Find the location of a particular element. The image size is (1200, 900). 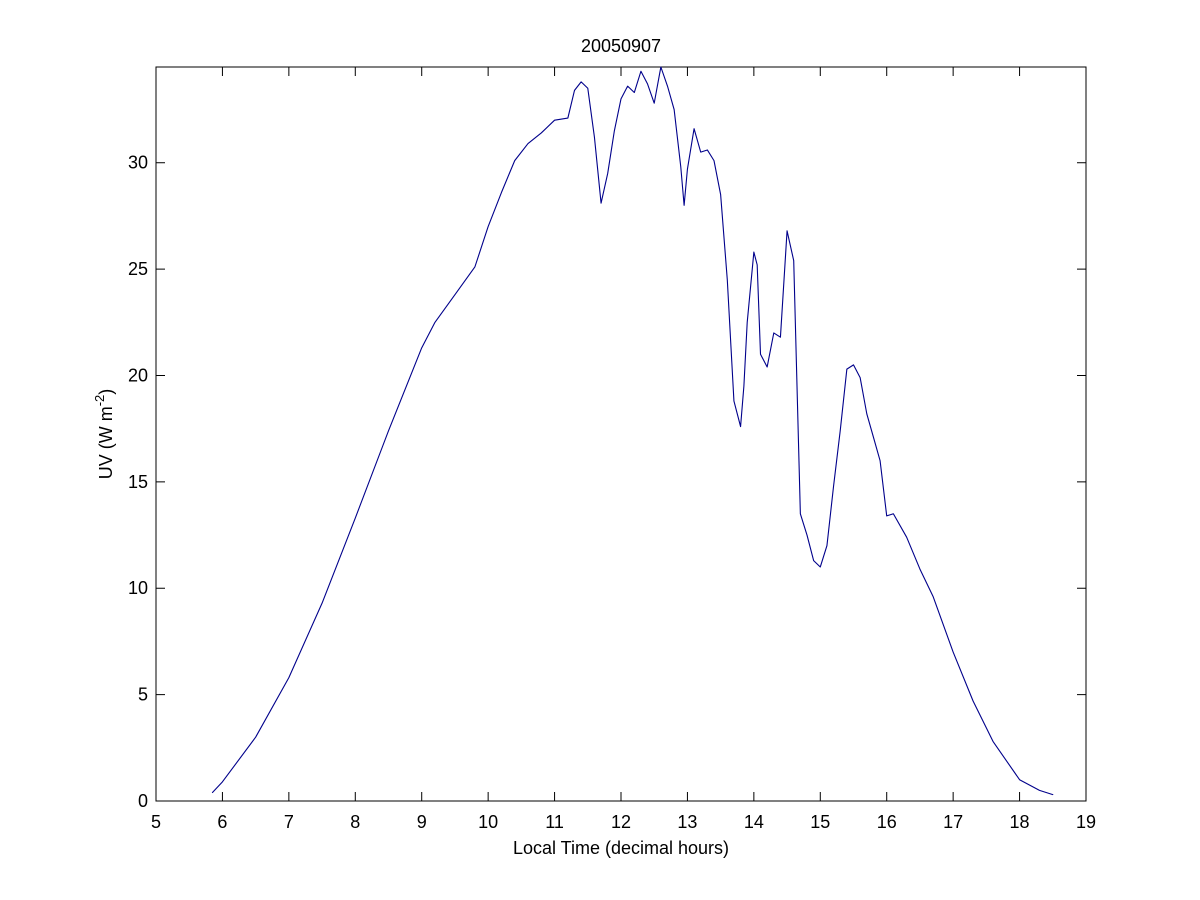

x-tick-label: 8 is located at coordinates (355, 822).